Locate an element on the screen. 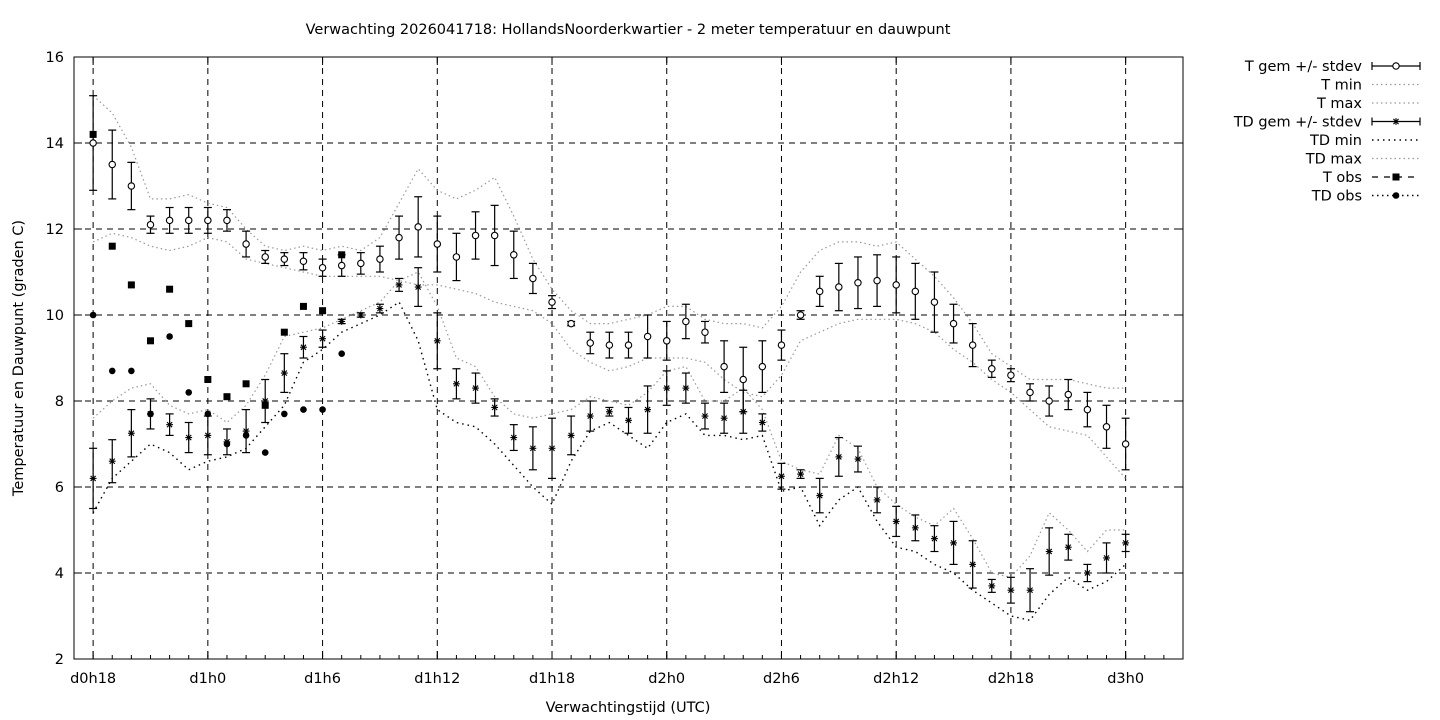  legend-item-t-obs: T obs is located at coordinates (1371, 178).